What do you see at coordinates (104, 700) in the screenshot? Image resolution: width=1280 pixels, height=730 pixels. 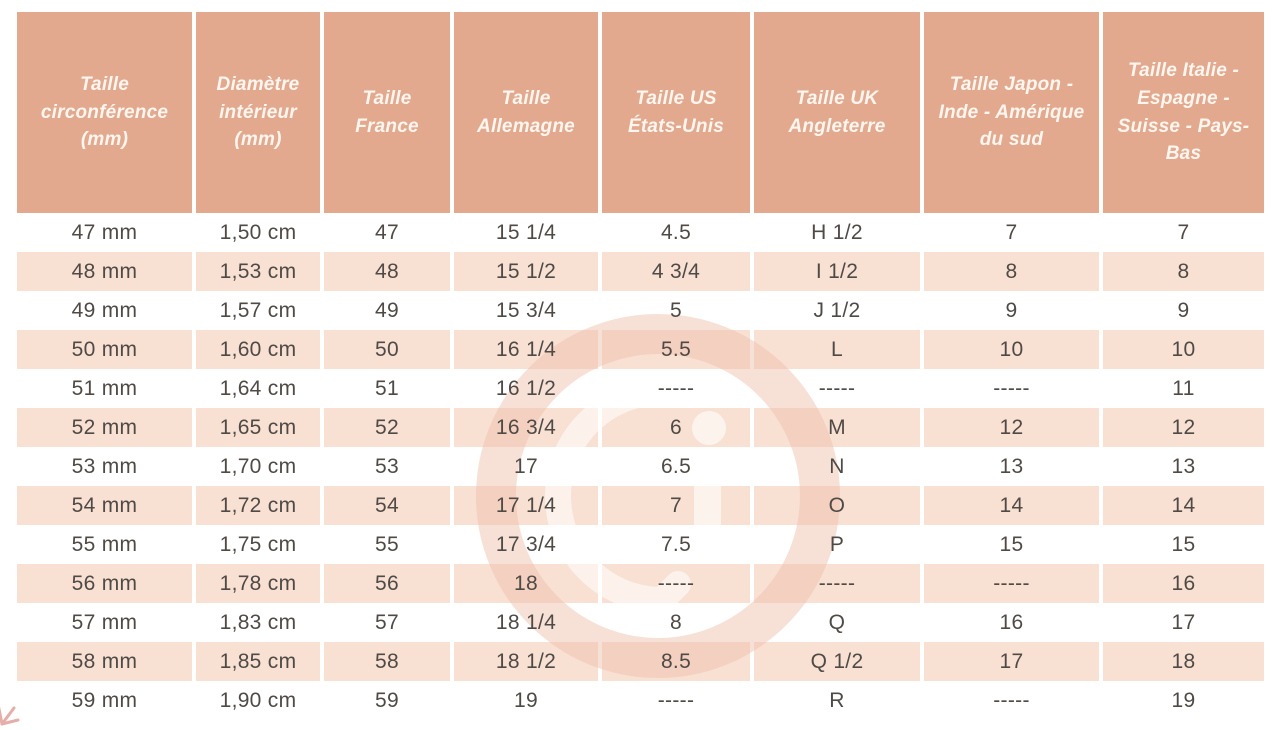 I see `table-cell: 59 mm` at bounding box center [104, 700].